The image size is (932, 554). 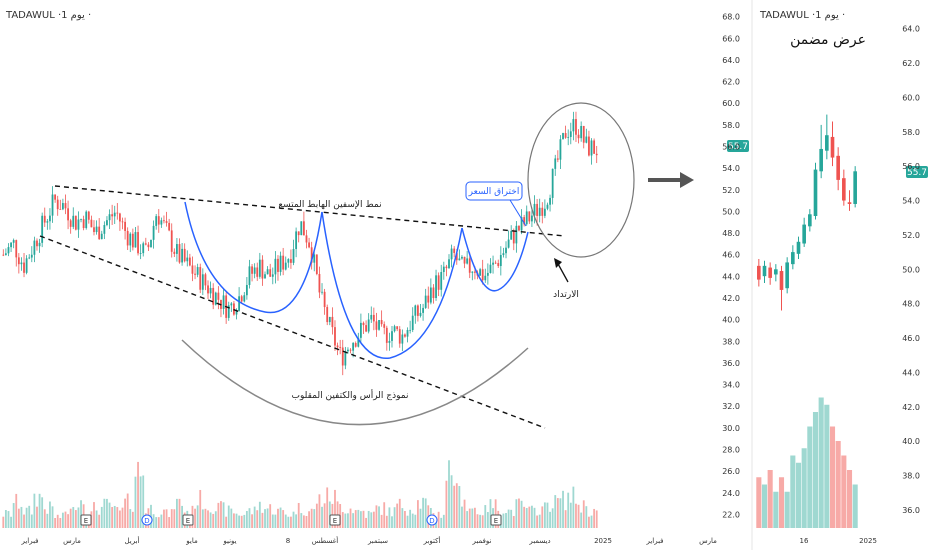 What do you see at coordinates (731, 60) in the screenshot?
I see `left-price-tick: 64.0` at bounding box center [731, 60].